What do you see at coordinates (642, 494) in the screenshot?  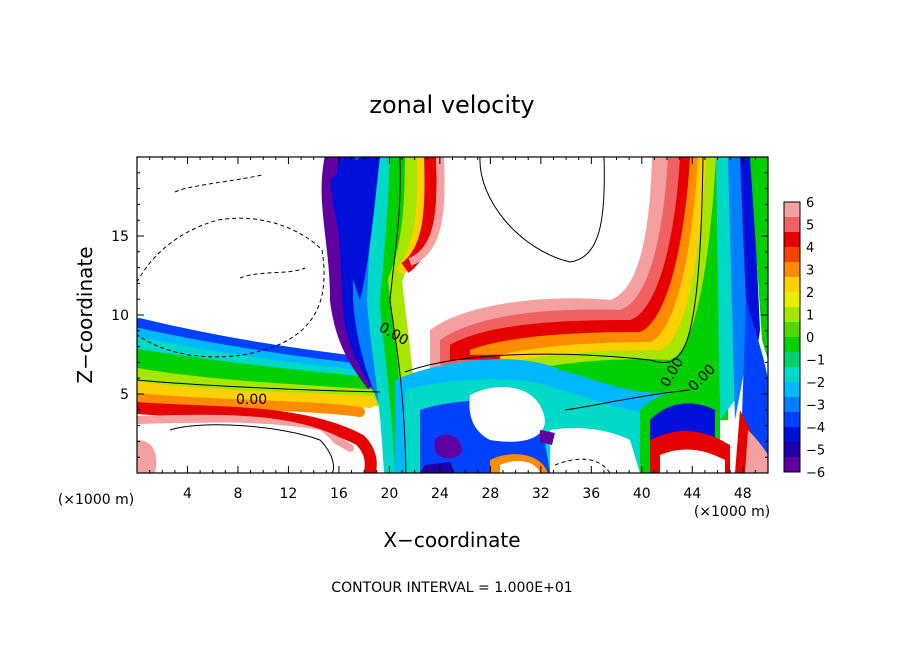 I see `x-tick-label-9: 40` at bounding box center [642, 494].